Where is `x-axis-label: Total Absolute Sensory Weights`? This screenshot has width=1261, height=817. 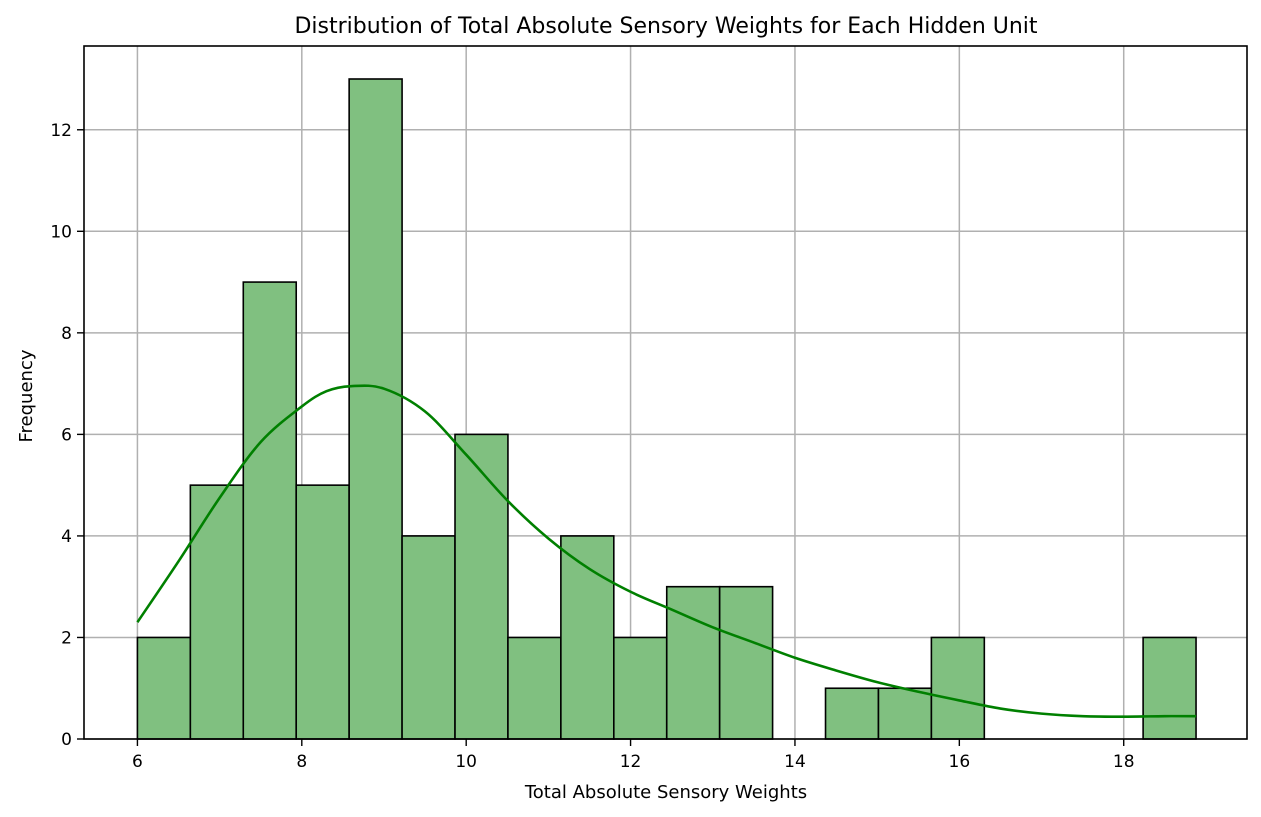 x-axis-label: Total Absolute Sensory Weights is located at coordinates (665, 792).